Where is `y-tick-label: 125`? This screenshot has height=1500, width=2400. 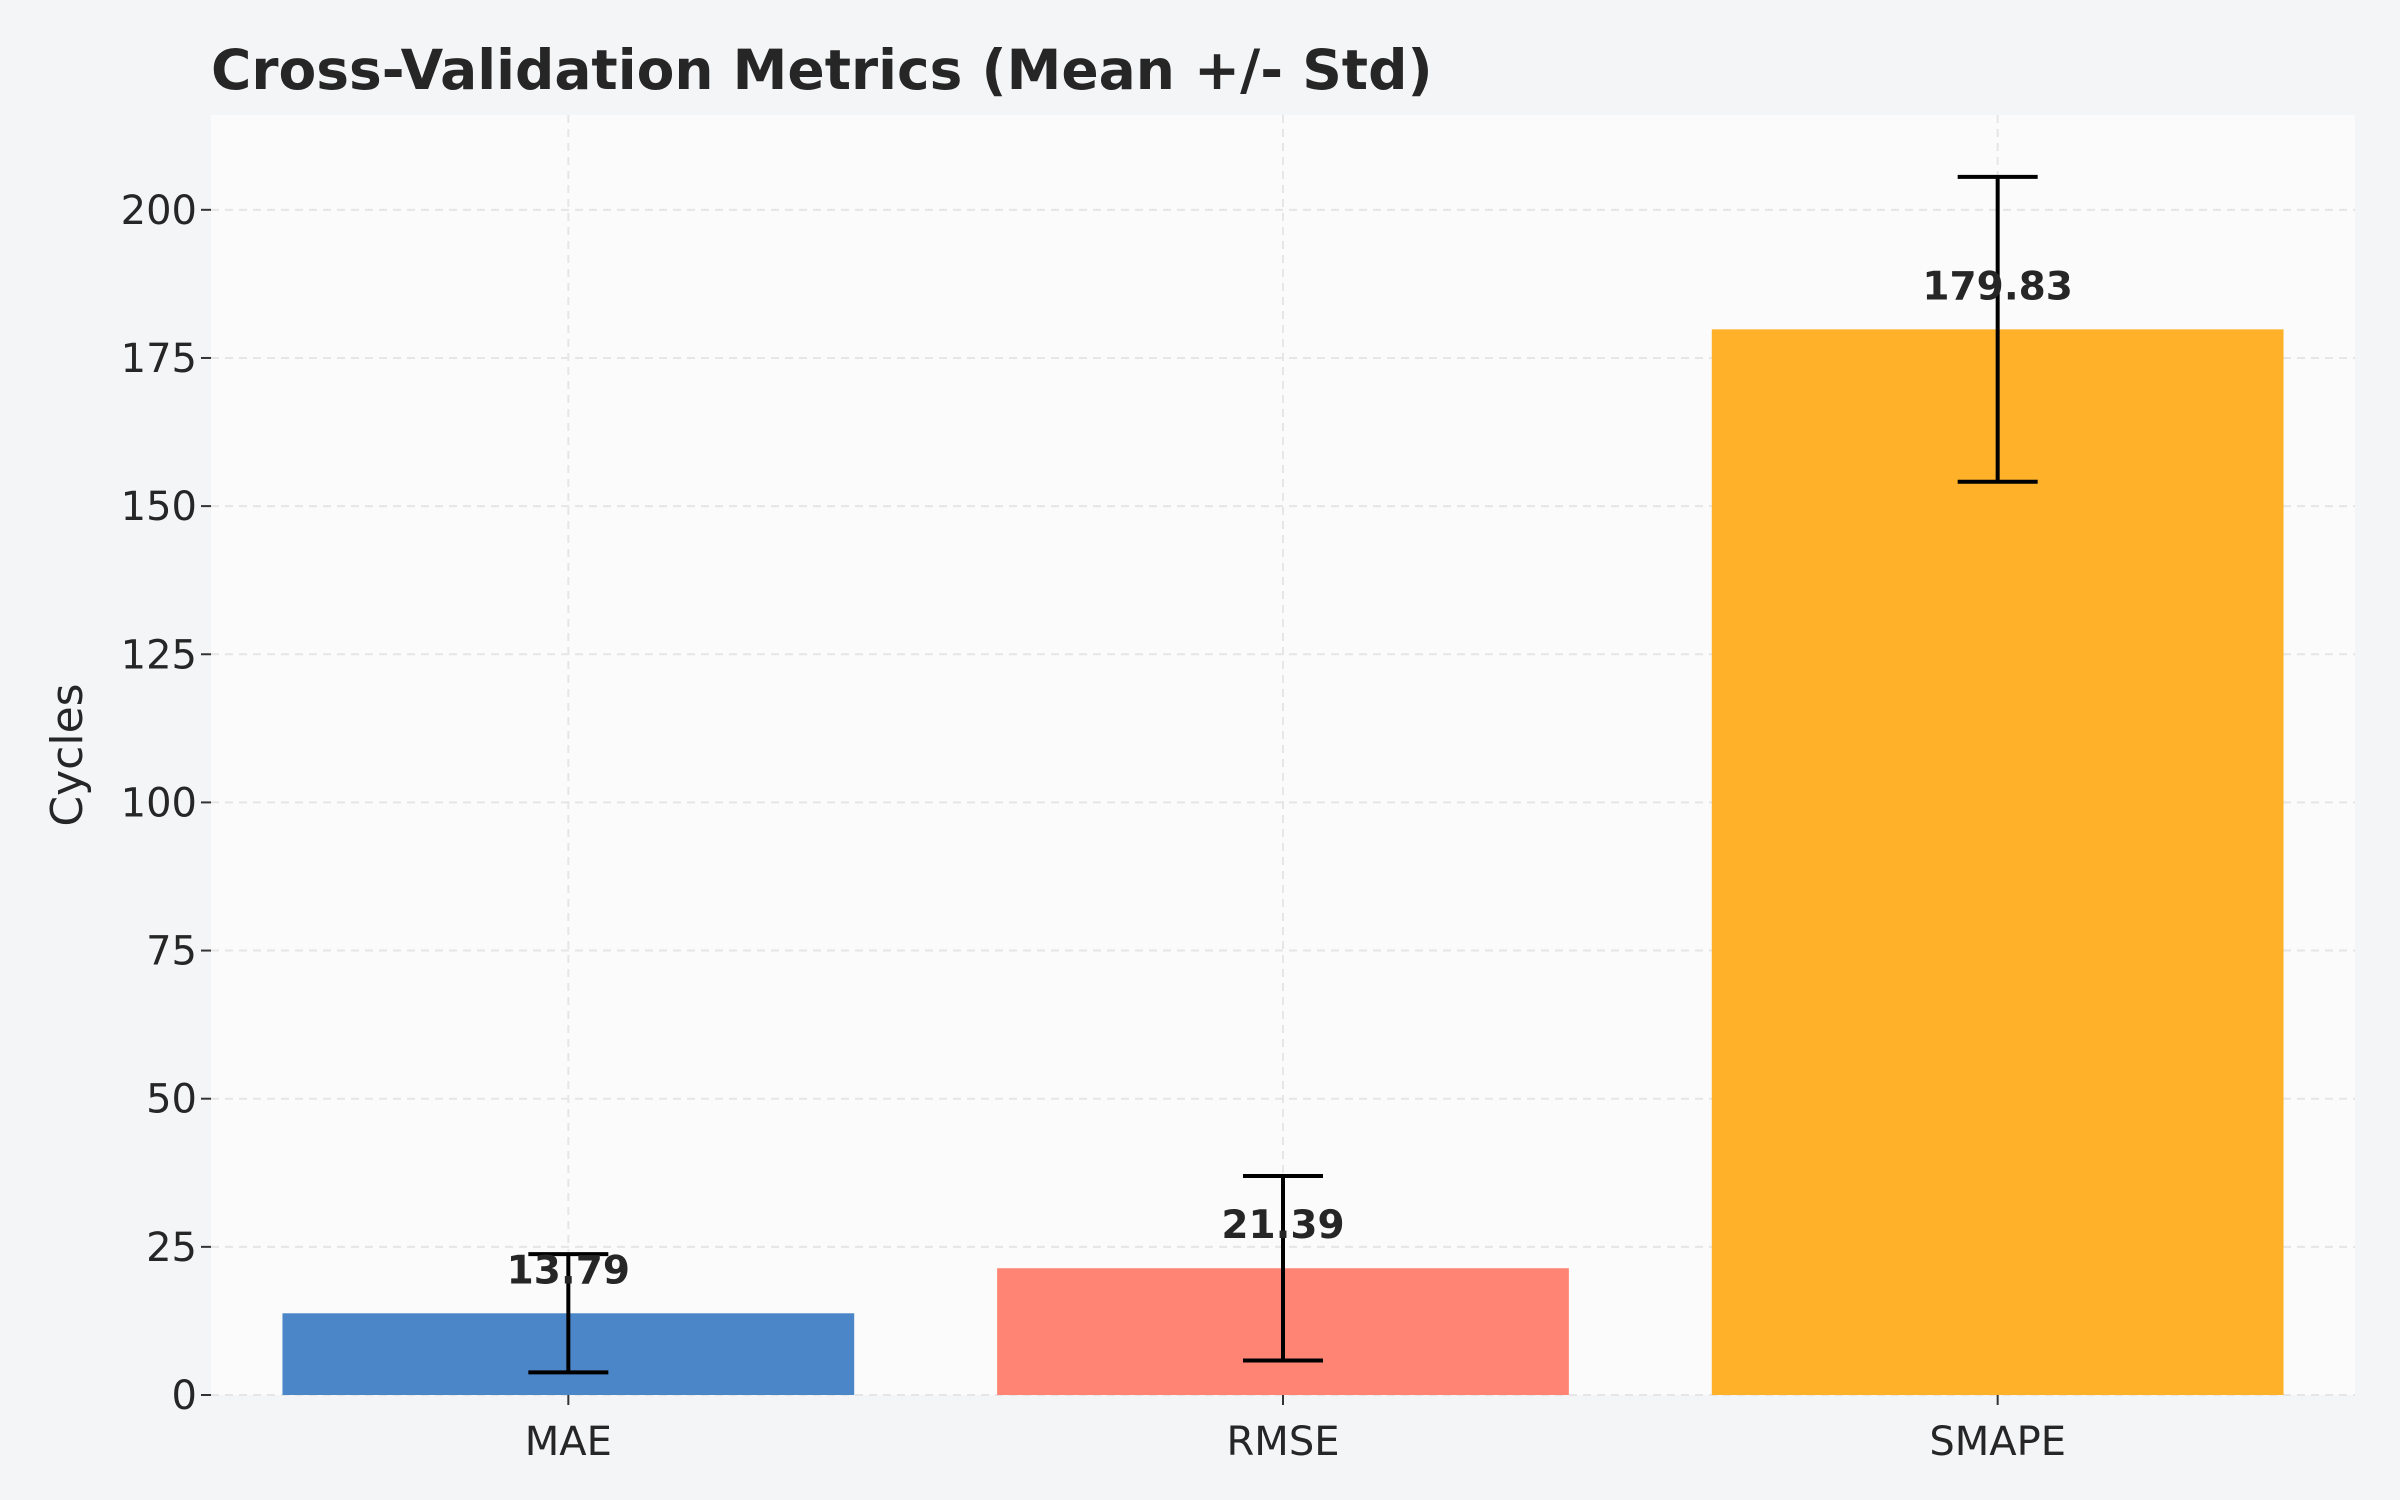 y-tick-label: 125 is located at coordinates (159, 655).